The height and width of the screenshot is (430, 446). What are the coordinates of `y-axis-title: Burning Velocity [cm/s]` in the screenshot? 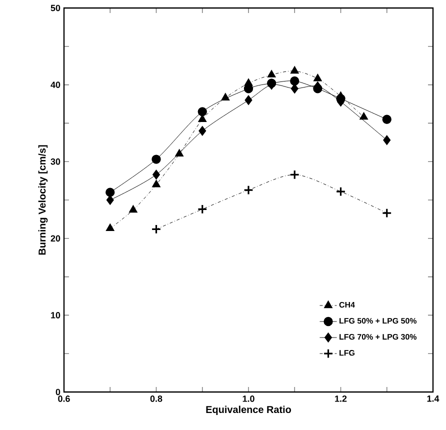 It's located at (43, 200).